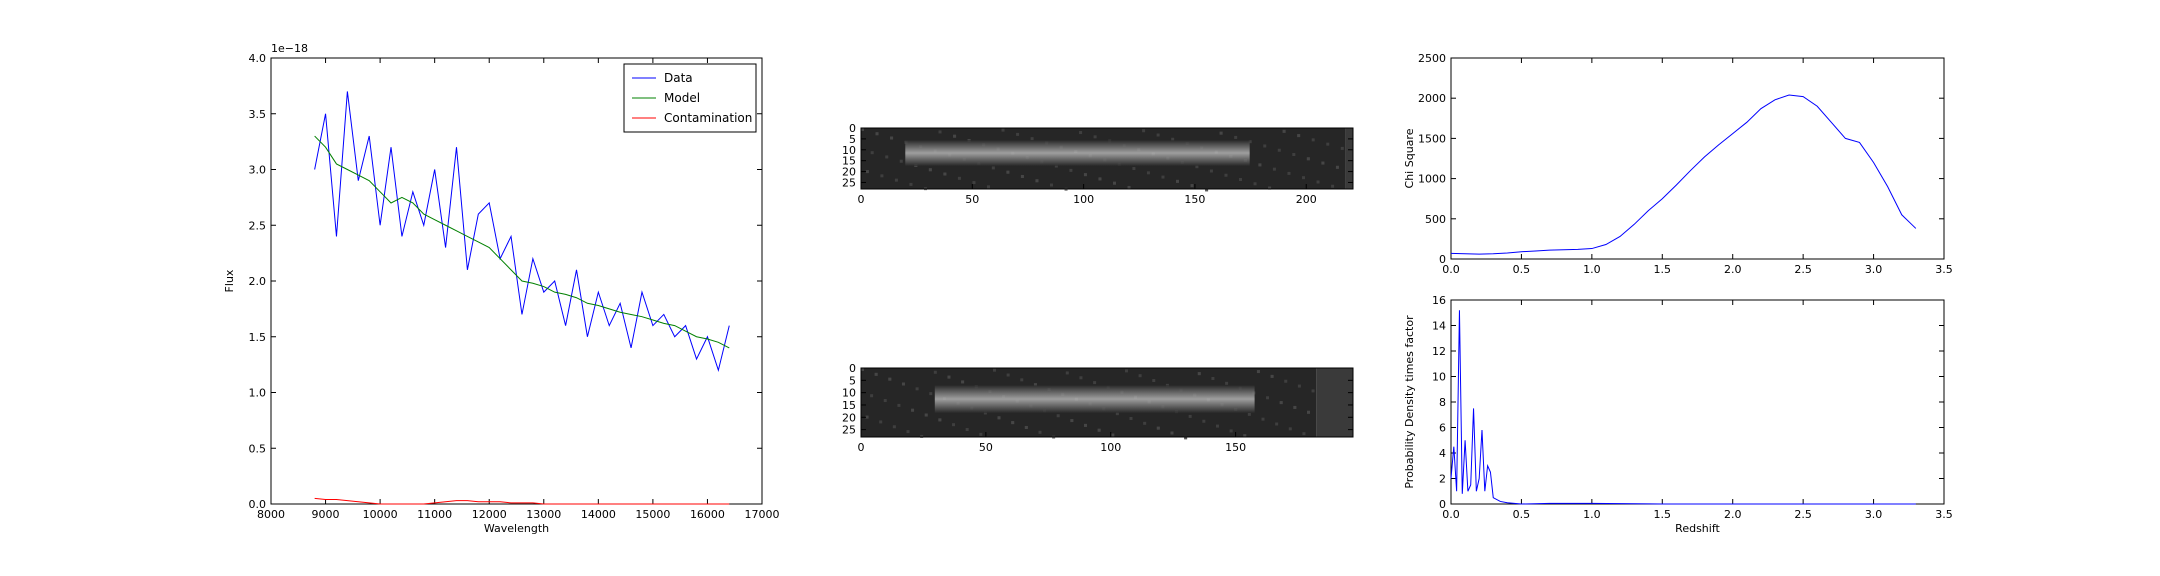 Image resolution: width=2160 pixels, height=576 pixels. What do you see at coordinates (849, 430) in the screenshot?
I see `y-tick-label: 25` at bounding box center [849, 430].